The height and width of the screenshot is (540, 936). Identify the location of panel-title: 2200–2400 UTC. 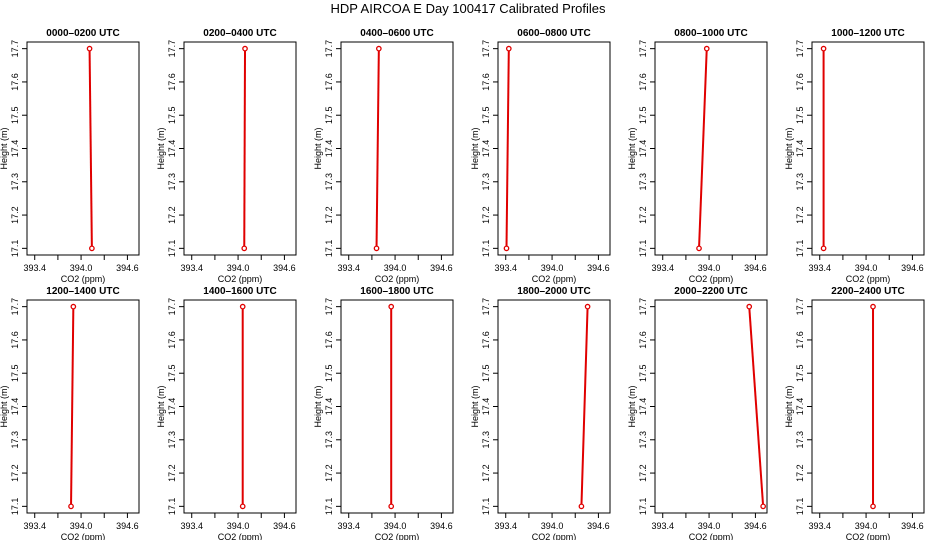
(867, 291).